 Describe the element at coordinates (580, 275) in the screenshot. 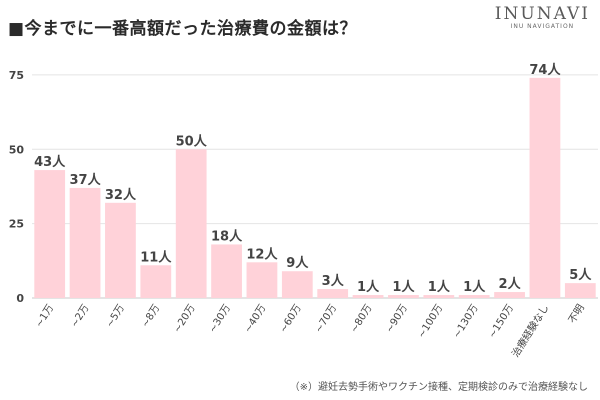

I see `value-label: 5人` at that location.